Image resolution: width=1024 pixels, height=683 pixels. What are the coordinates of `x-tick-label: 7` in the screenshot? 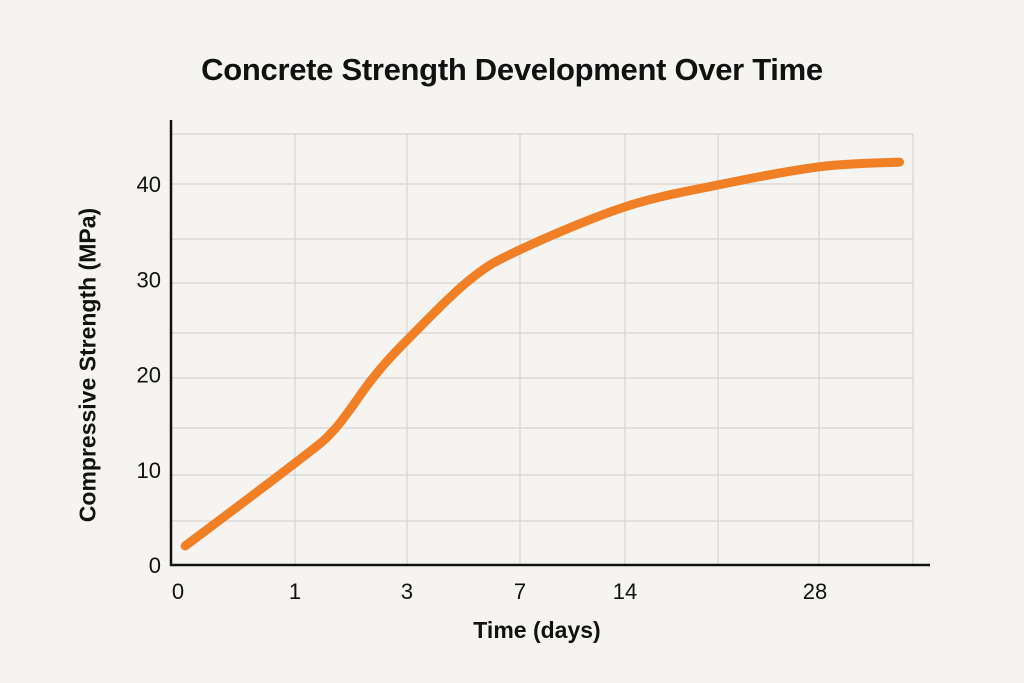 It's located at (520, 591).